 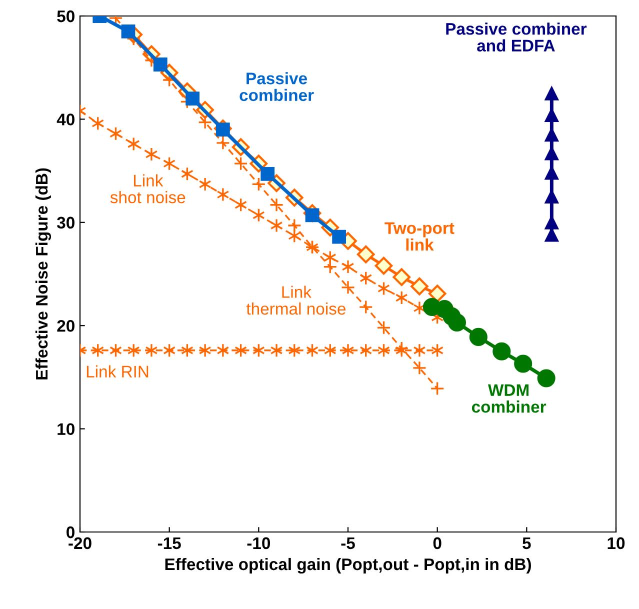 What do you see at coordinates (117, 371) in the screenshot?
I see `series-label: Link RIN` at bounding box center [117, 371].